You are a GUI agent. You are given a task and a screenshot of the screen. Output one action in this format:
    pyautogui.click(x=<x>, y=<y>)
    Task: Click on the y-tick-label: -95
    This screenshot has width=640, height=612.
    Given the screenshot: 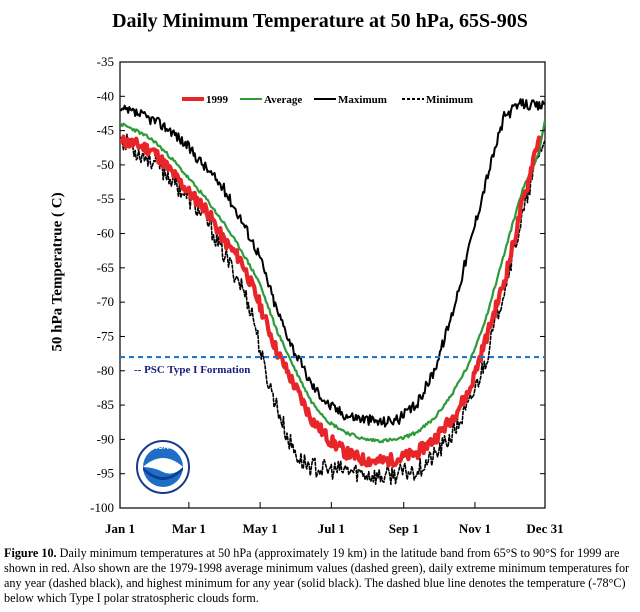 What is the action you would take?
    pyautogui.click(x=105, y=473)
    